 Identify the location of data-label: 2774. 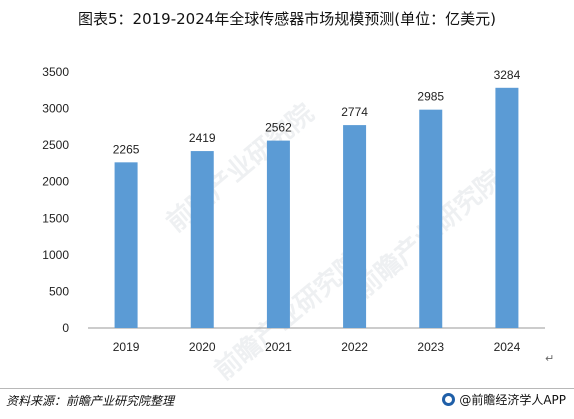
(354, 112).